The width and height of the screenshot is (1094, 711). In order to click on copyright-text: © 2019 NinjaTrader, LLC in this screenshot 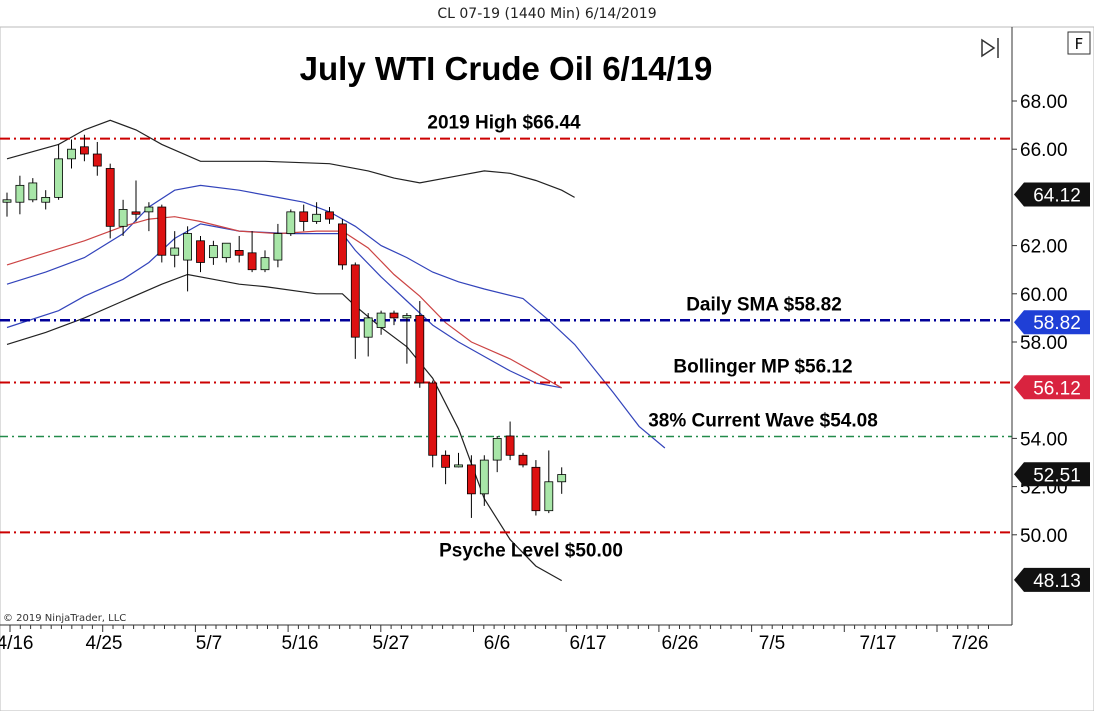, I will do `click(64, 618)`.